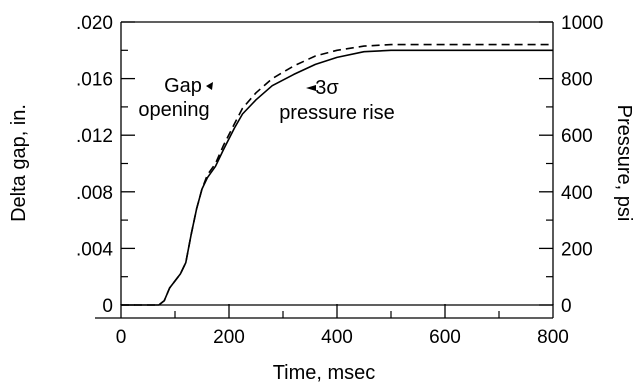 The image size is (637, 385). What do you see at coordinates (327, 88) in the screenshot?
I see `annotation-pressure-line1: 3σ` at bounding box center [327, 88].